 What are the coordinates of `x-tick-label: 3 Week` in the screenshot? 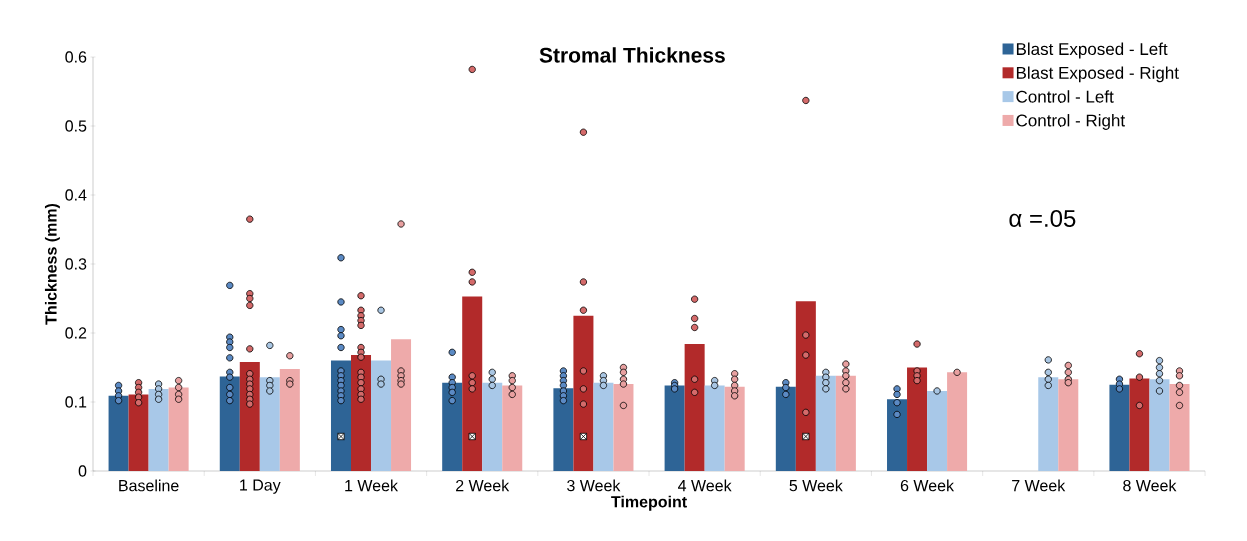 It's located at (594, 485).